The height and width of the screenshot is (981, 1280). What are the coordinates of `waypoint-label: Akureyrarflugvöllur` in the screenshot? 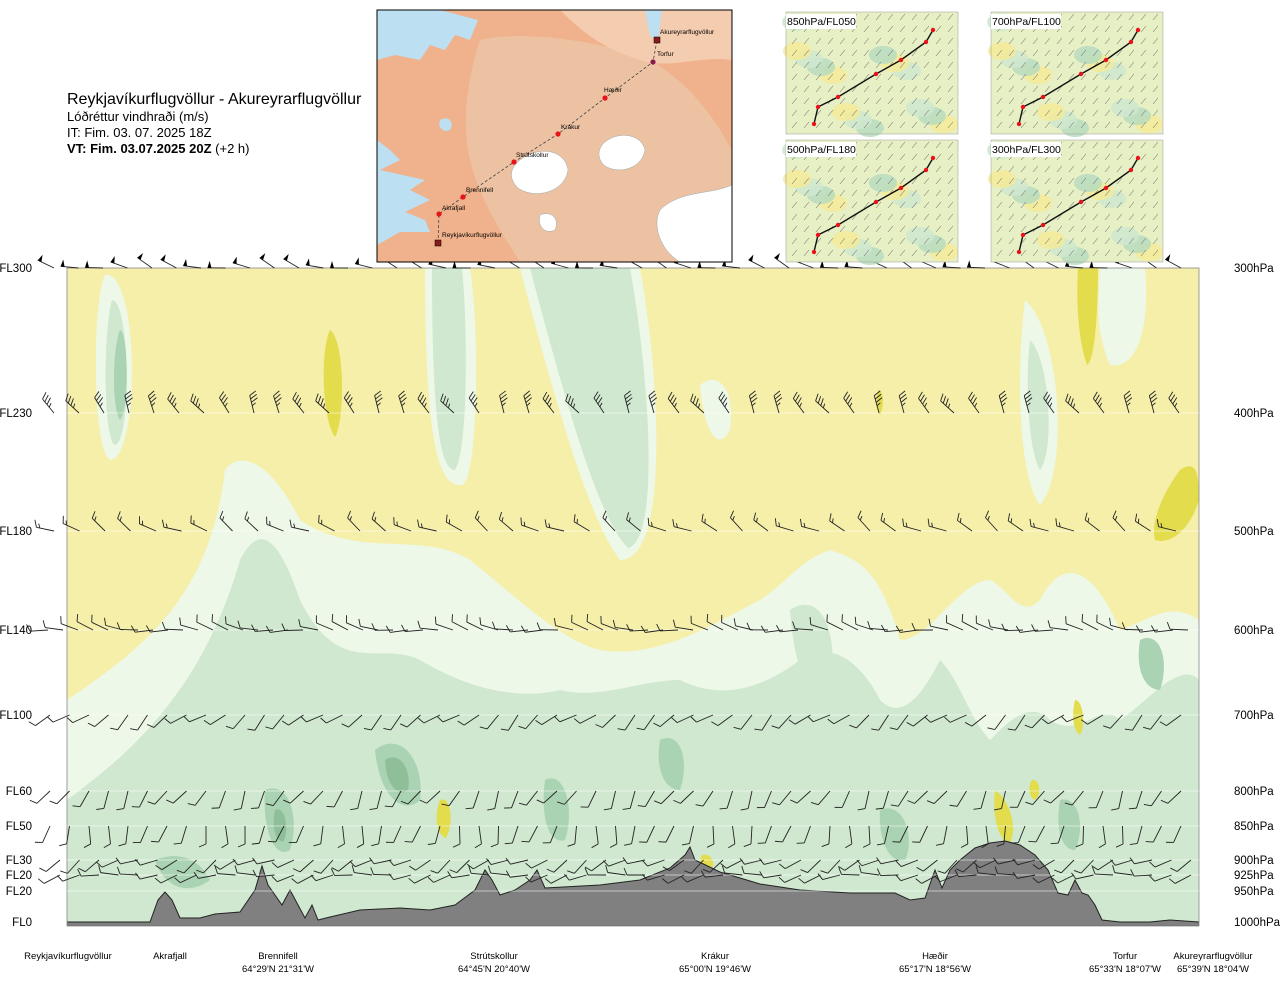 It's located at (1212, 956).